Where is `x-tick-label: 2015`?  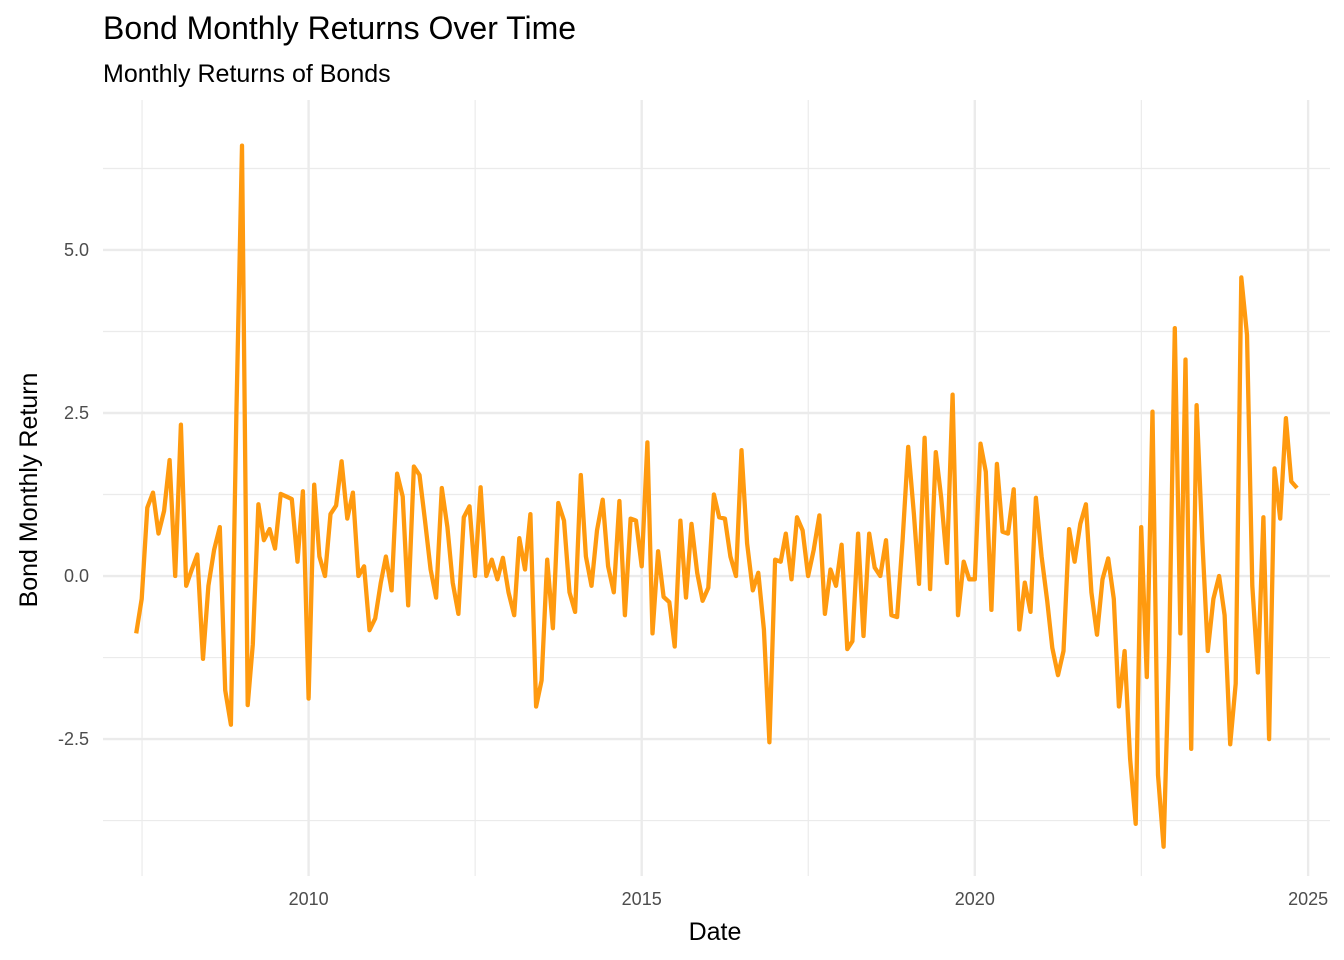
x-tick-label: 2015 is located at coordinates (642, 899).